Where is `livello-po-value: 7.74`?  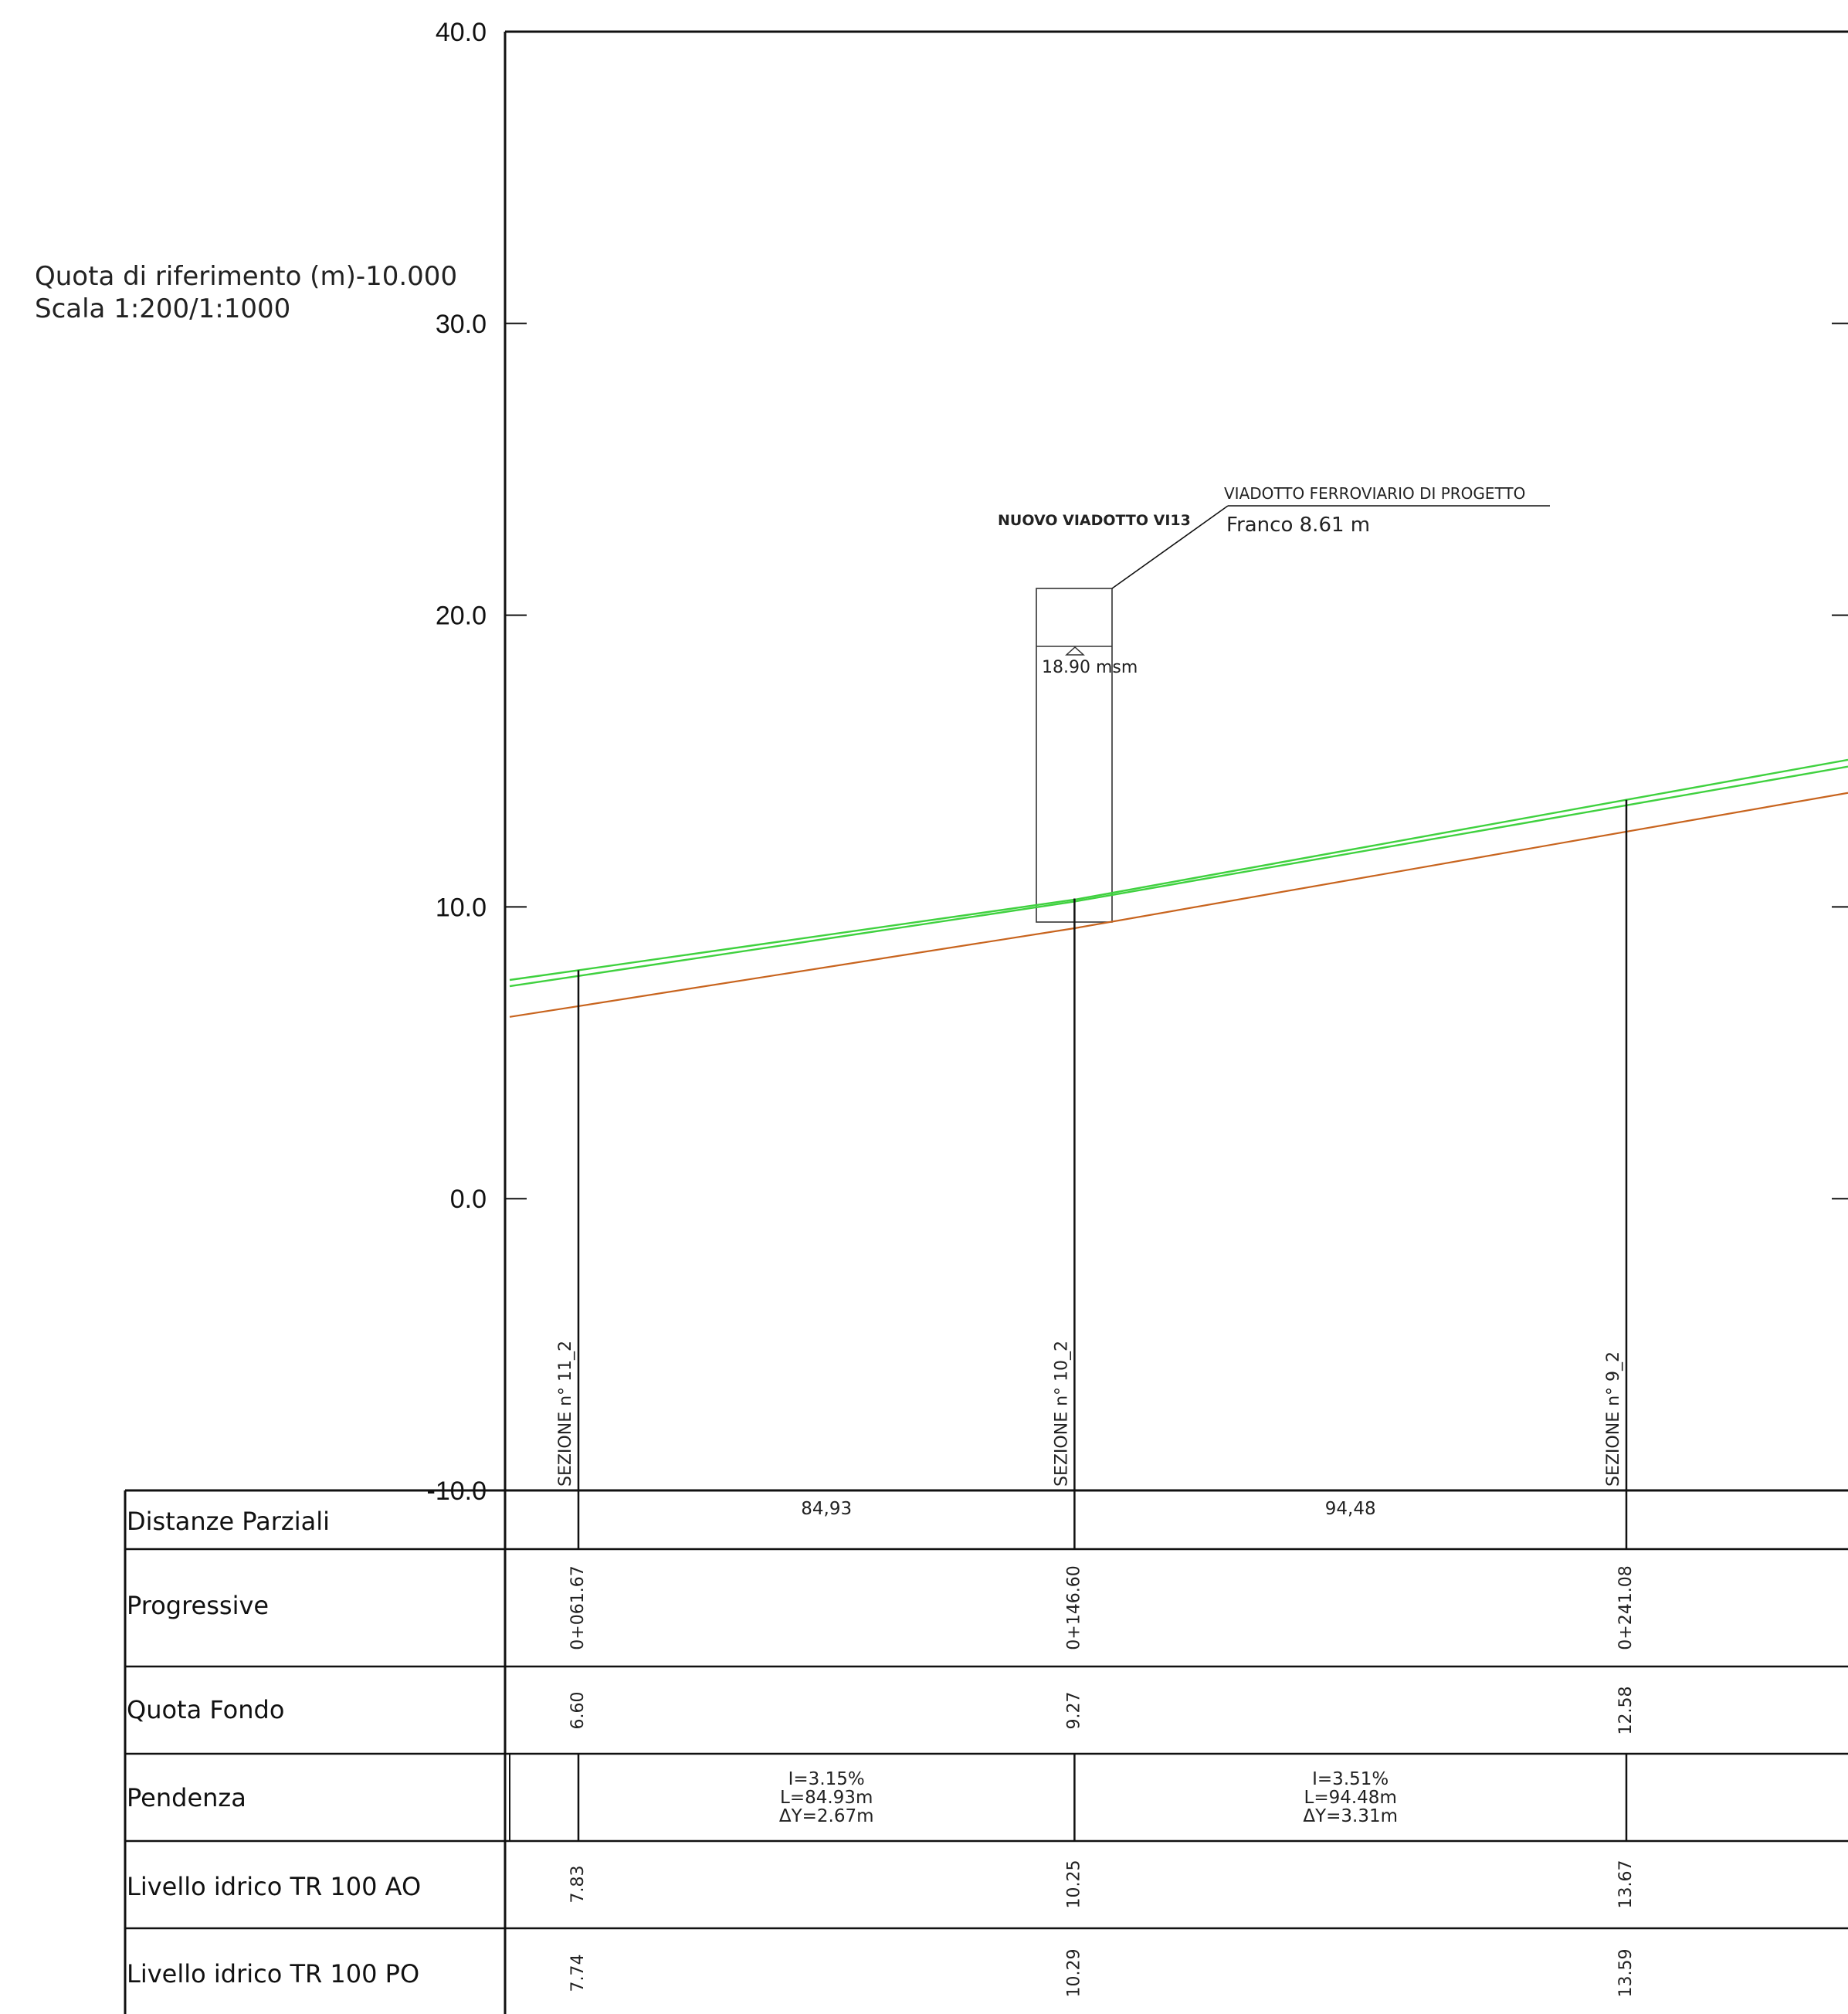 livello-po-value: 7.74 is located at coordinates (578, 1974).